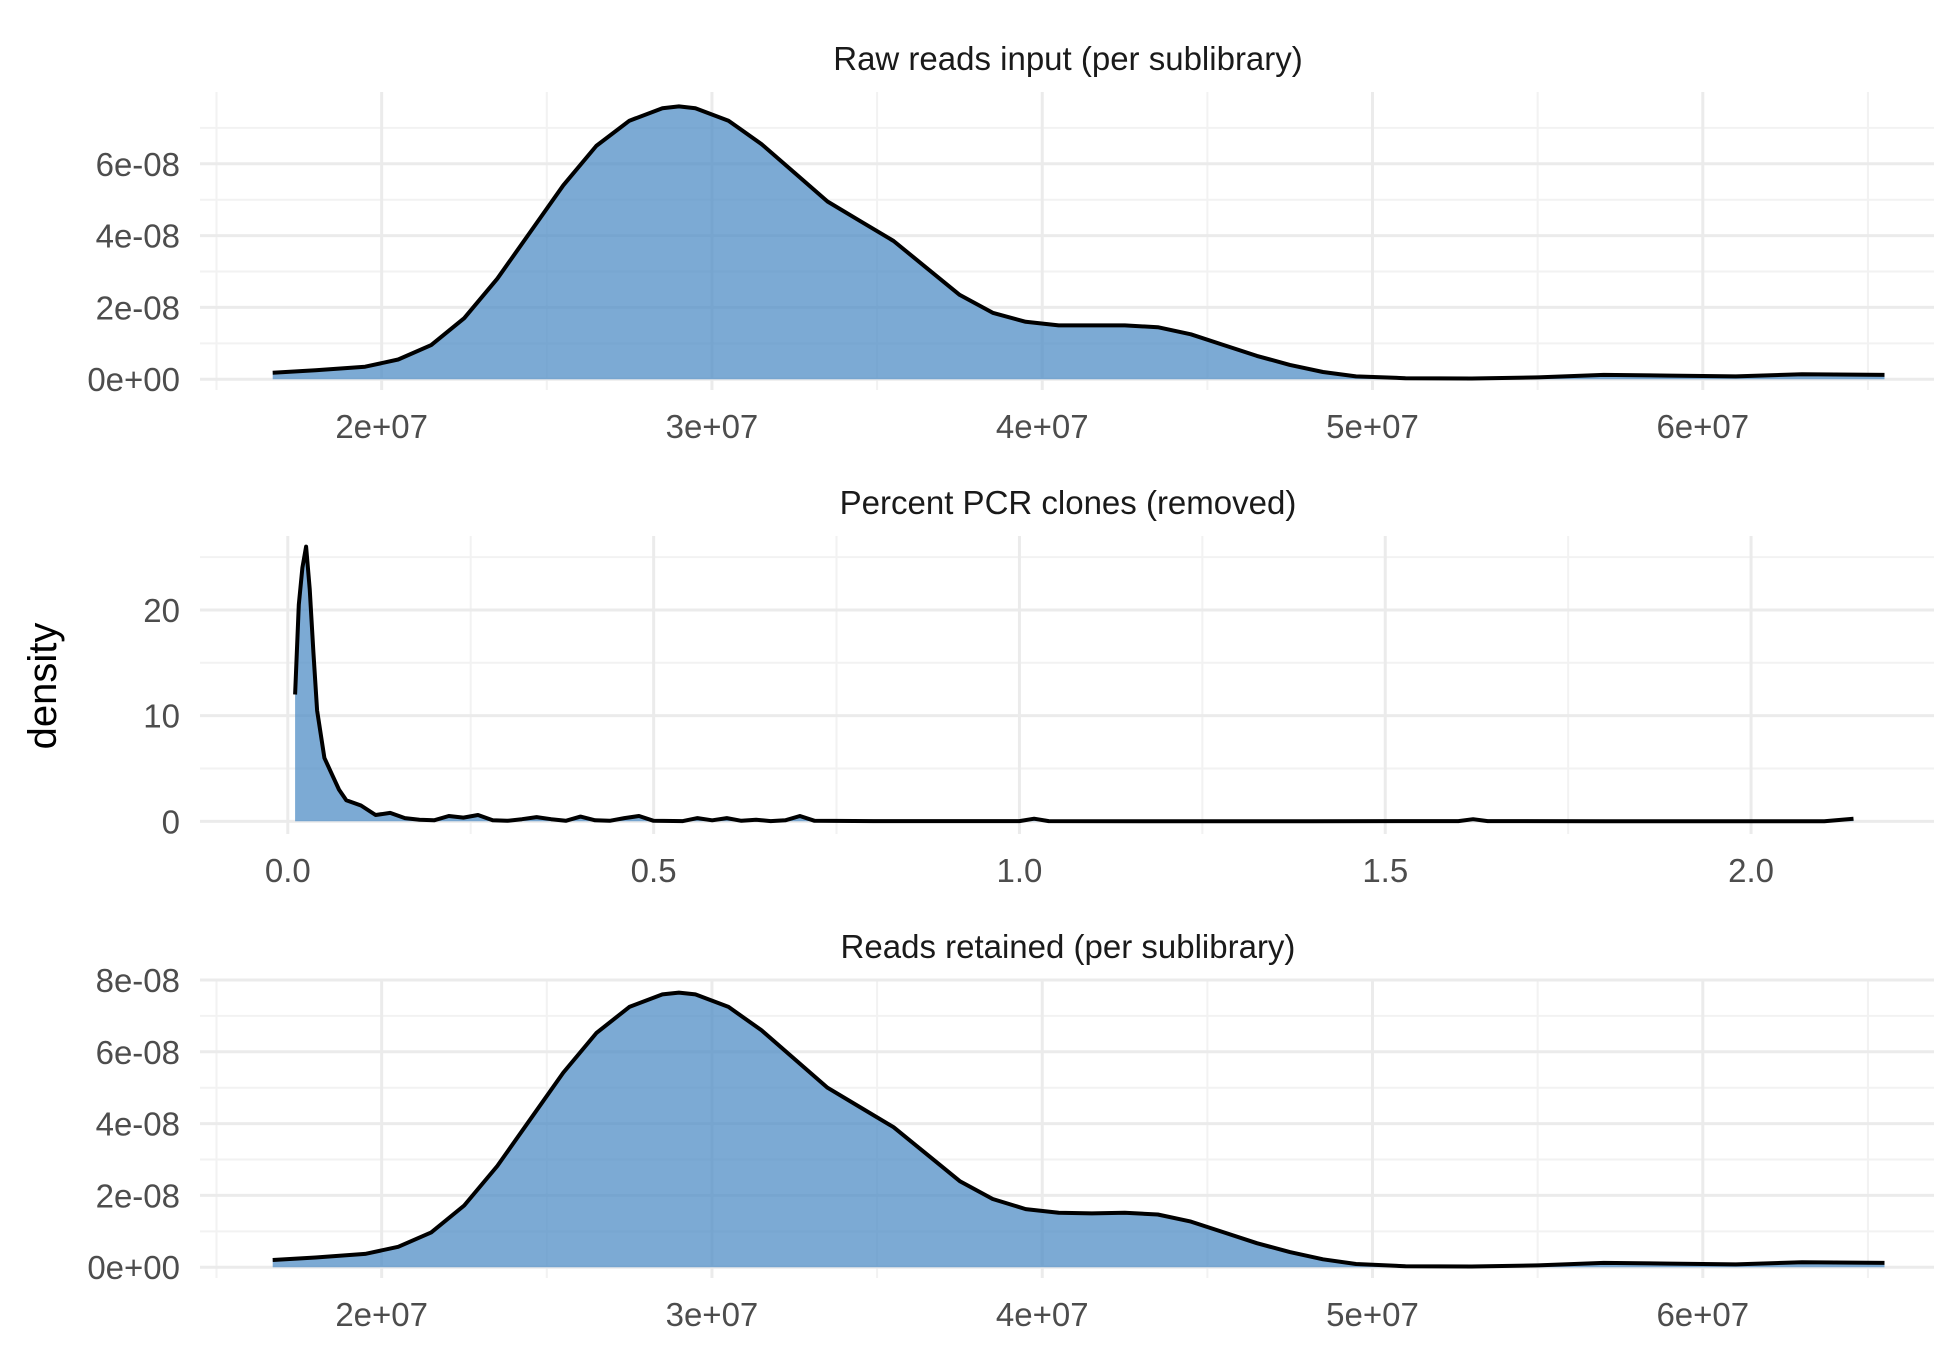  What do you see at coordinates (1751, 870) in the screenshot?
I see `percent-pcr-clones-x-tick-label: 2.0` at bounding box center [1751, 870].